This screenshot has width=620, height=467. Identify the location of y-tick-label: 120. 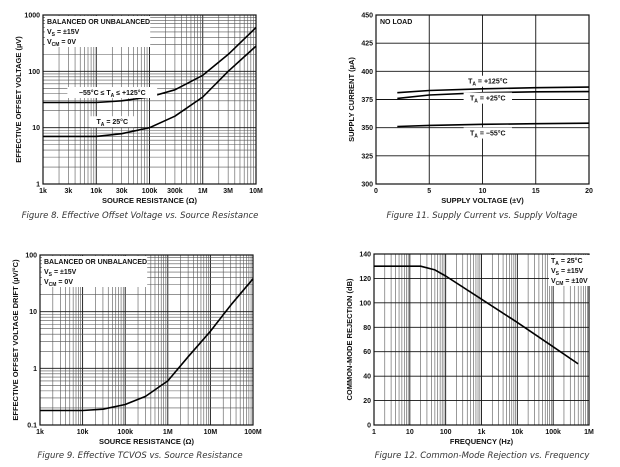
(365, 279).